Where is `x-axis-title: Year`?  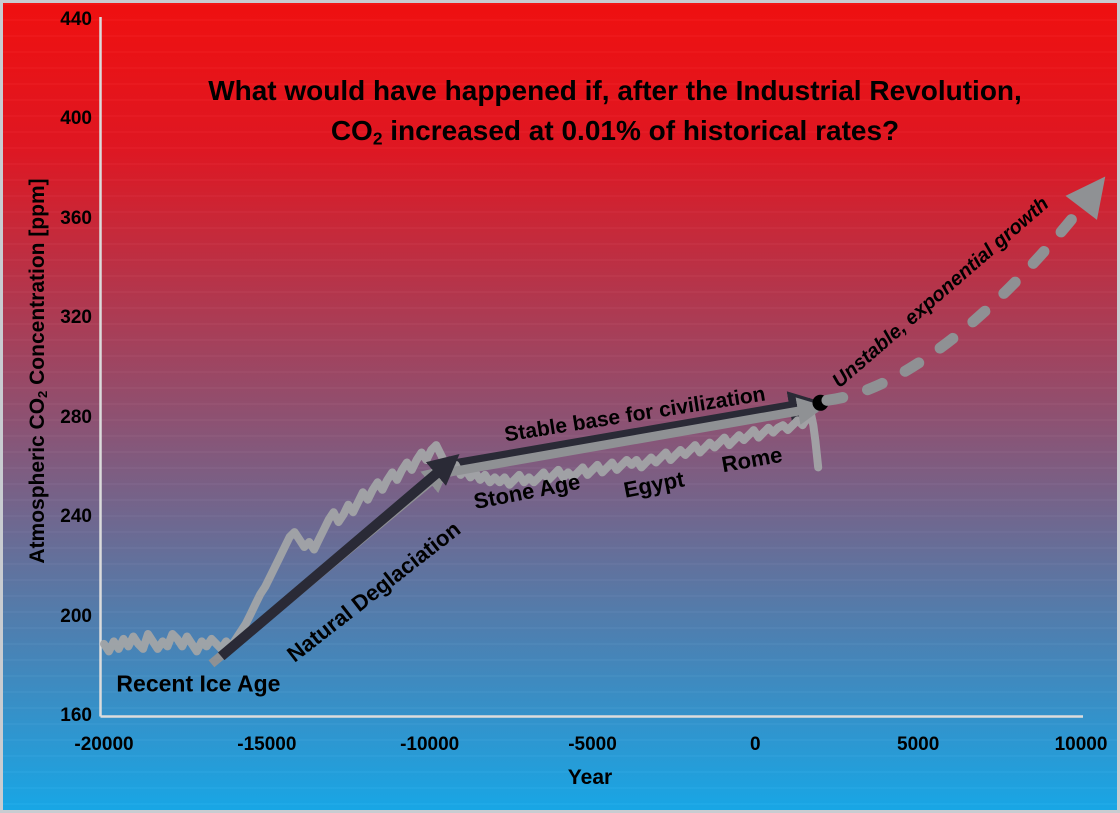 x-axis-title: Year is located at coordinates (590, 777).